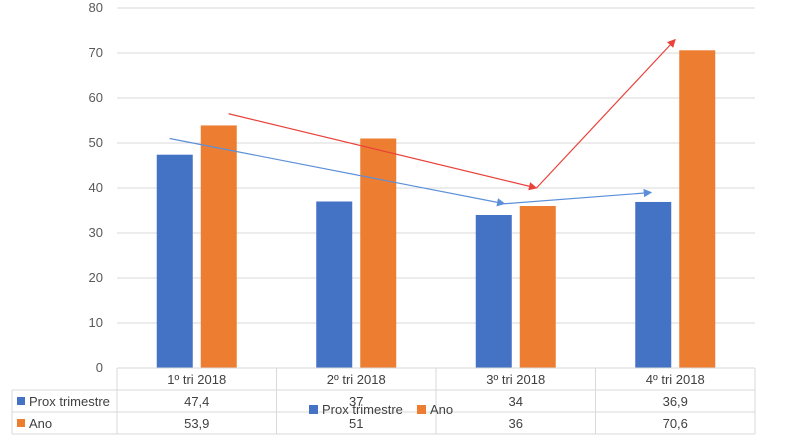 This screenshot has height=445, width=800. I want to click on legend-entry: Prox trimestre, so click(362, 409).